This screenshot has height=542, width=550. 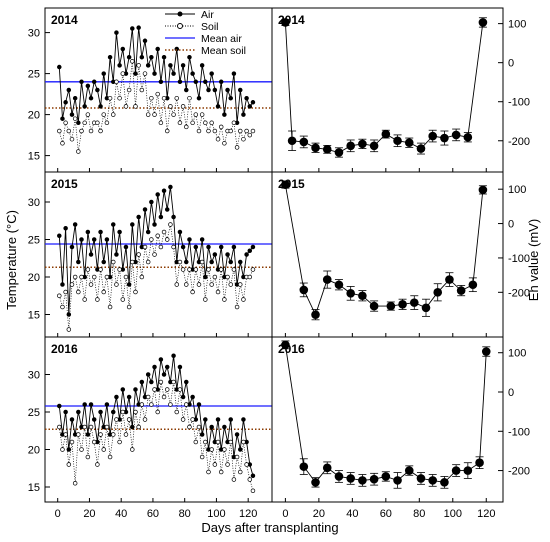 What do you see at coordinates (248, 514) in the screenshot?
I see `x-tick-label: 120` at bounding box center [248, 514].